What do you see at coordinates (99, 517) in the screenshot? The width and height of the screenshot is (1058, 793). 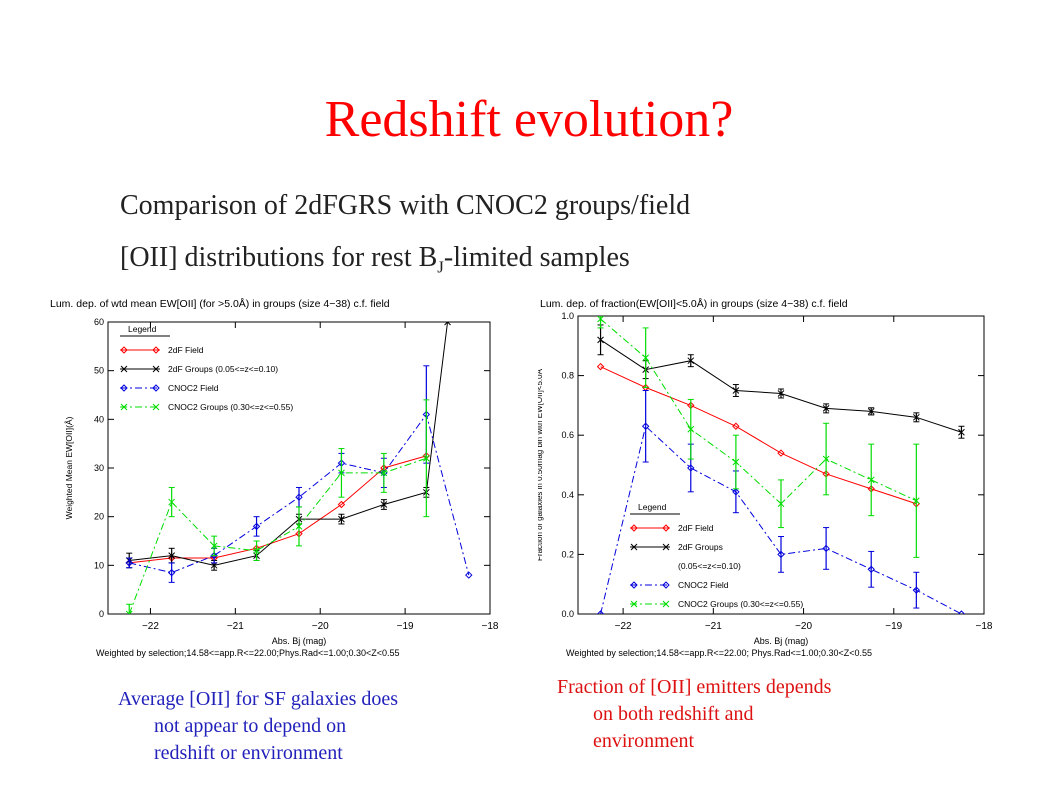 I see `y-tick-label: 20` at bounding box center [99, 517].